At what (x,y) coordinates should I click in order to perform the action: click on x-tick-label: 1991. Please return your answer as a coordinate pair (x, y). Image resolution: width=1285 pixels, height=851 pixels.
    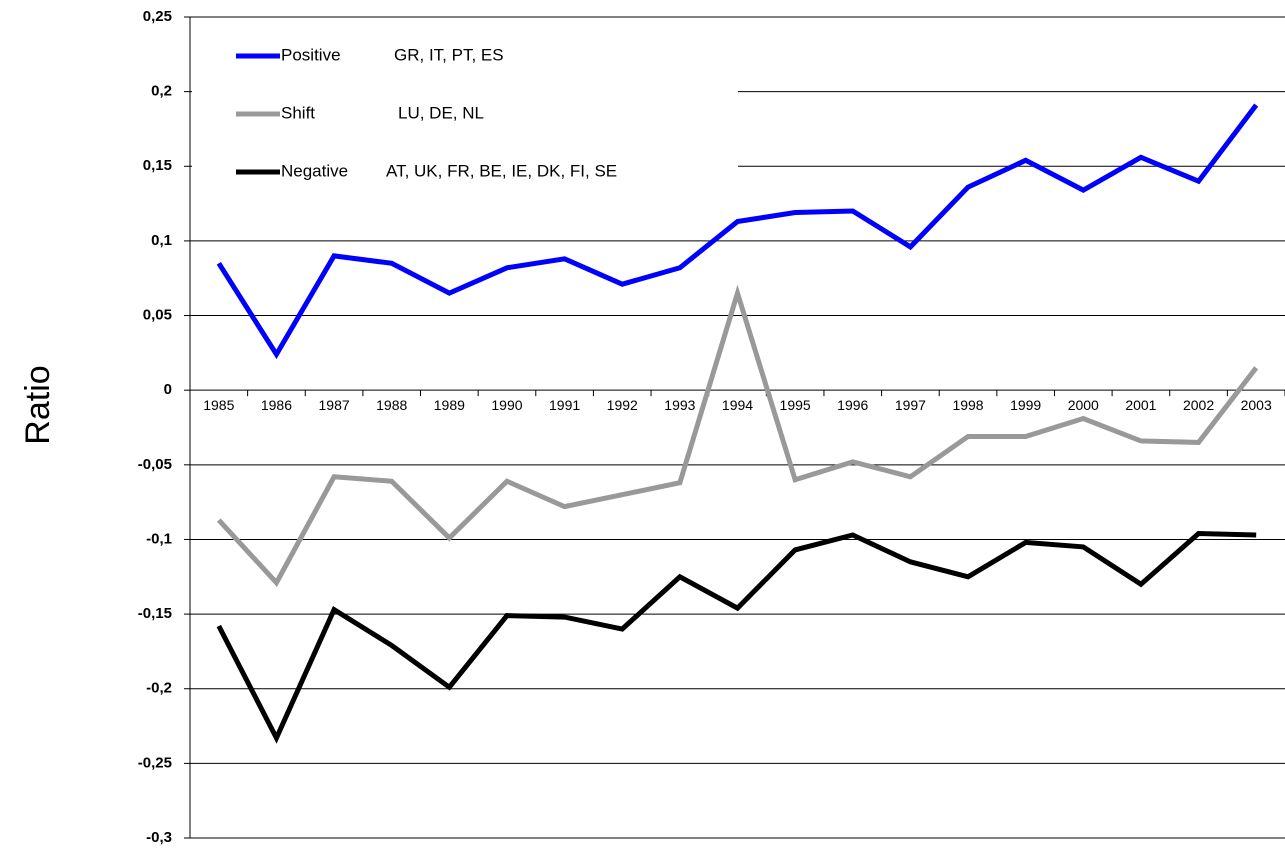
    Looking at the image, I should click on (564, 405).